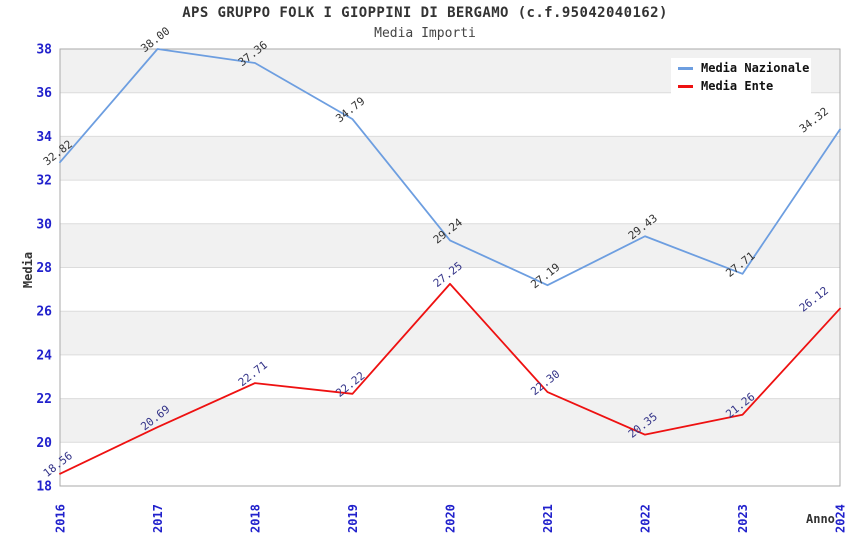 This screenshot has height=550, width=850. I want to click on legend-item-media-ente: Media Ente, so click(744, 86).